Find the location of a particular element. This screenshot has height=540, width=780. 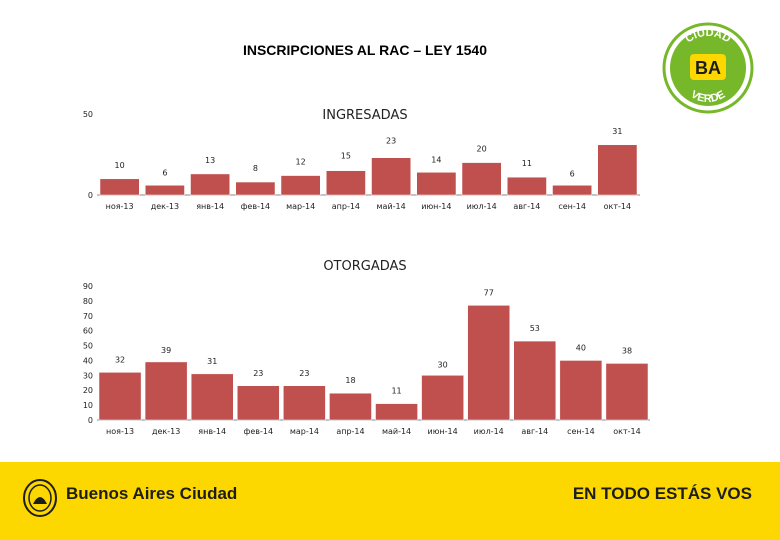

data-label: 15 is located at coordinates (346, 156).